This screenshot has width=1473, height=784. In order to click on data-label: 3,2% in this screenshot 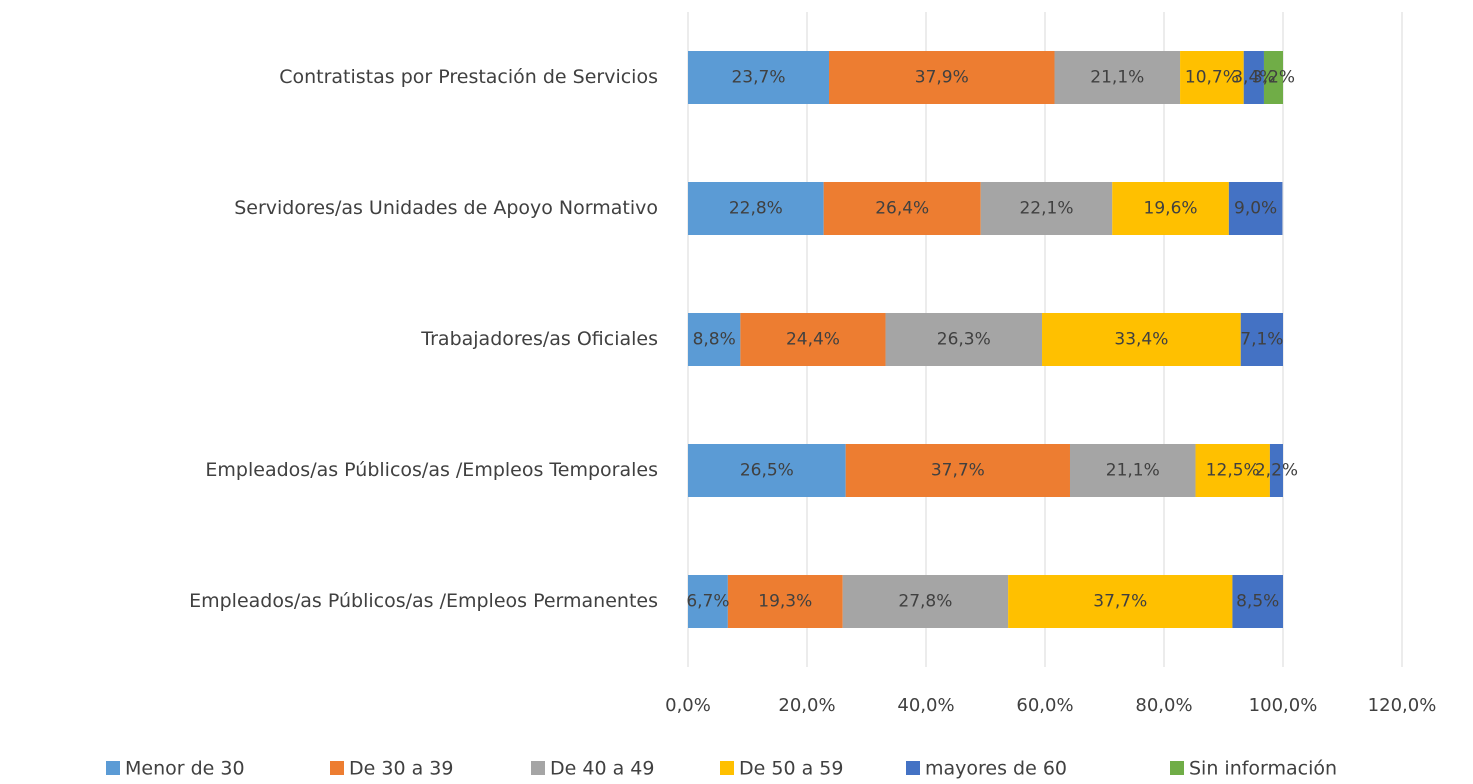, I will do `click(1273, 78)`.